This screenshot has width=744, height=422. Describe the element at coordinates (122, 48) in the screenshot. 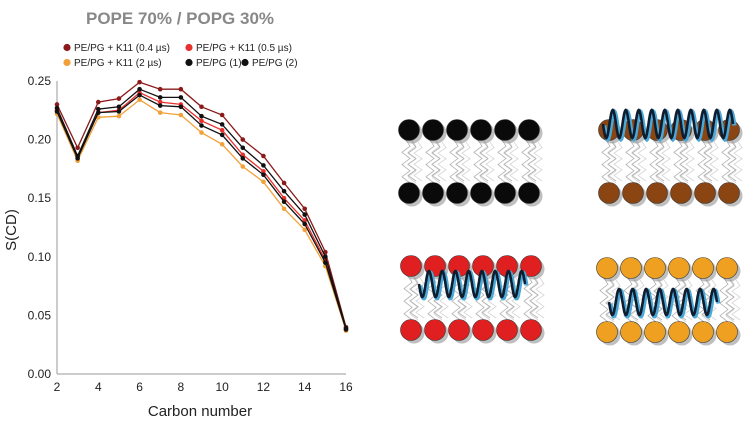

I see `legend-label: PE/PG + K11 (0.4 µs)` at that location.